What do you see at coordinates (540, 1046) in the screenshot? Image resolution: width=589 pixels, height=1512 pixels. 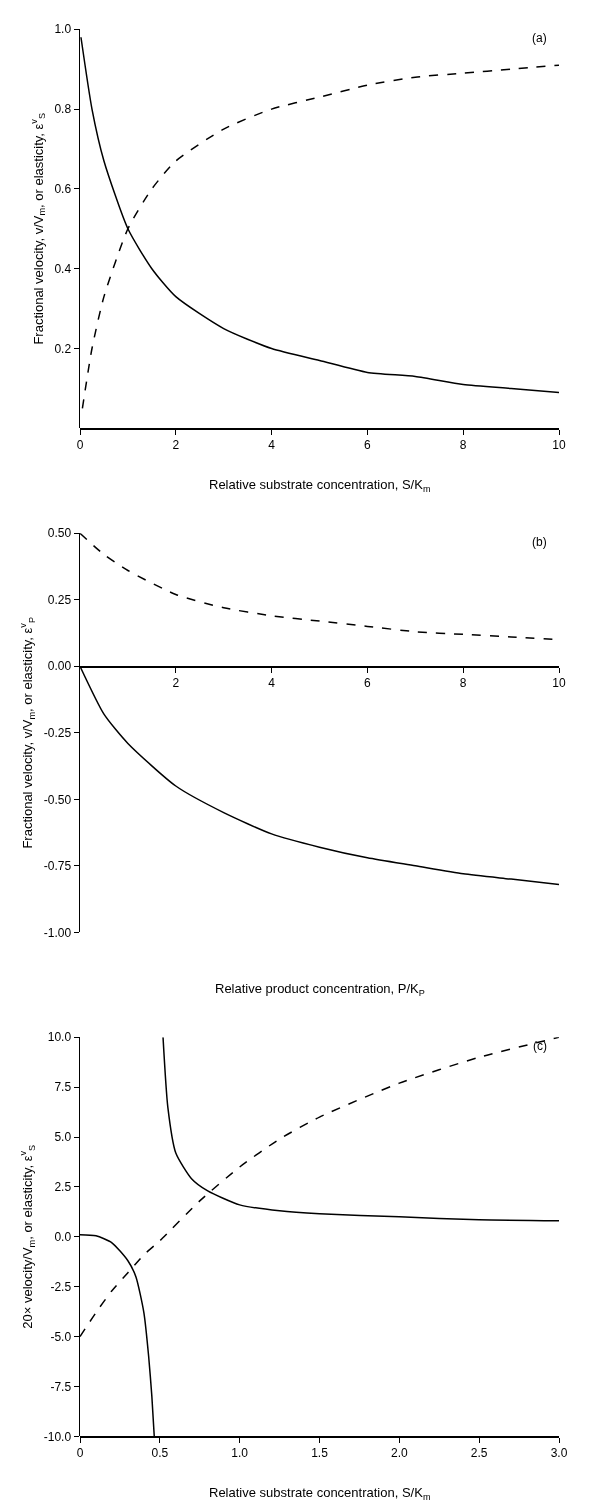 I see `annotation: (c)` at bounding box center [540, 1046].